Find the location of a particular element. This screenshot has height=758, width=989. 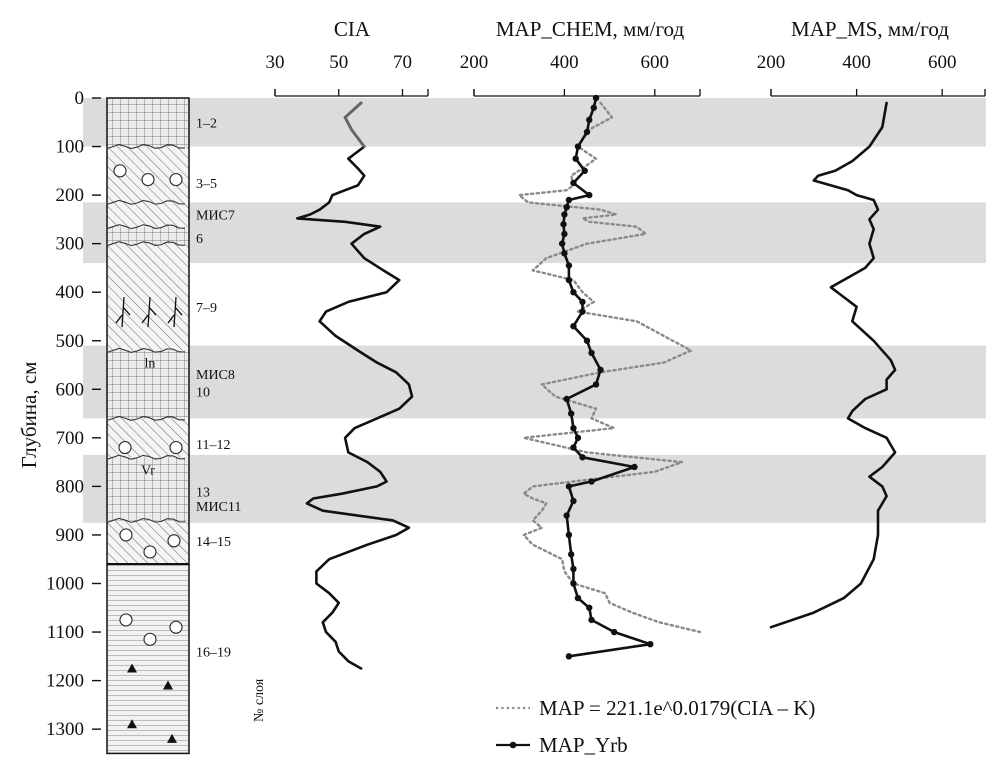

legend-item-map-chem: MAP = 221.1e^0.0179(CIA – K) is located at coordinates (655, 708).